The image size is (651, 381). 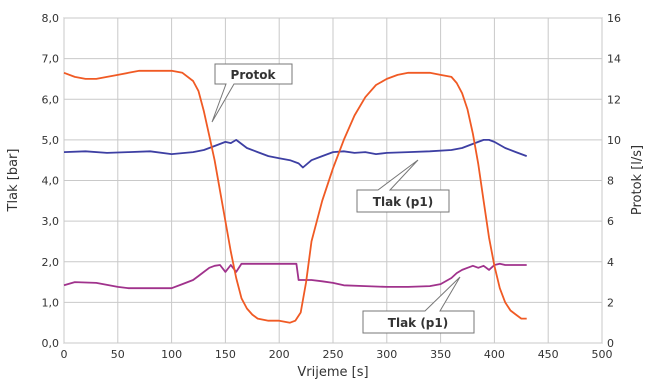 What do you see at coordinates (51, 99) in the screenshot?
I see `y-left-tick-label: 6,0` at bounding box center [51, 99].